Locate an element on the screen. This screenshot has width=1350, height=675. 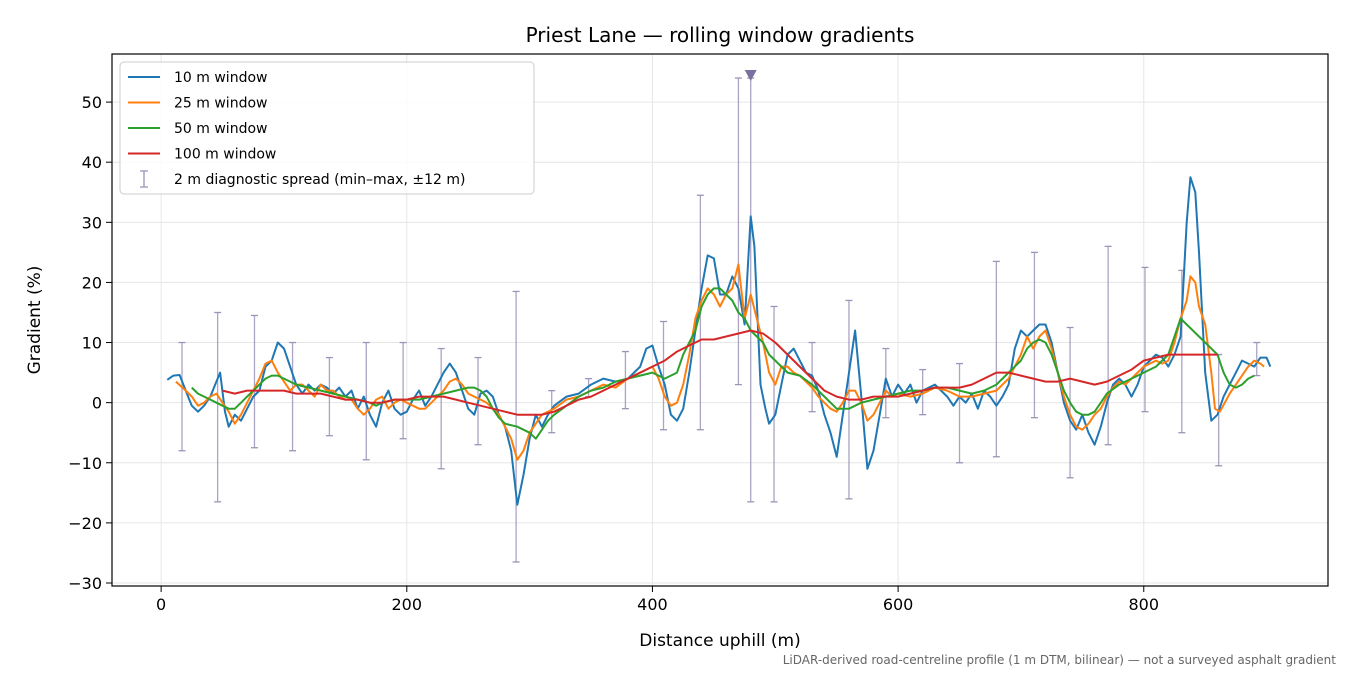
peak-marker is located at coordinates (750, 76).